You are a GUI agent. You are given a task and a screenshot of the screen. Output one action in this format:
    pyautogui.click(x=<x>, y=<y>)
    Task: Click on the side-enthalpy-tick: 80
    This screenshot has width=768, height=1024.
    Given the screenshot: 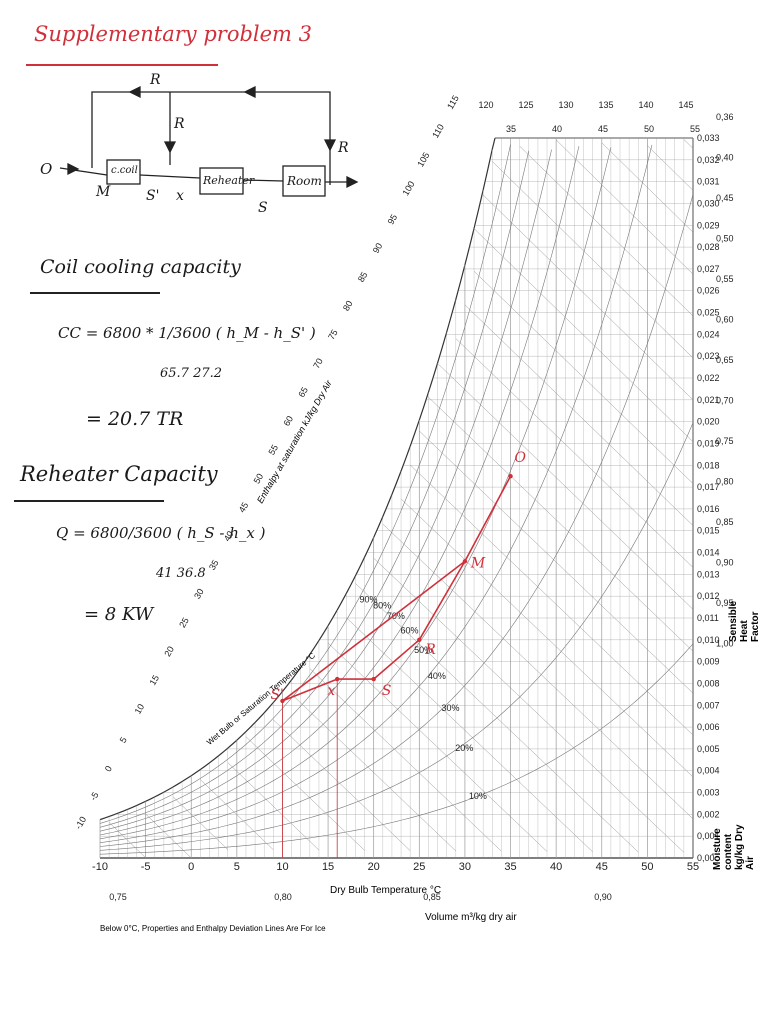 What is the action you would take?
    pyautogui.click(x=348, y=306)
    